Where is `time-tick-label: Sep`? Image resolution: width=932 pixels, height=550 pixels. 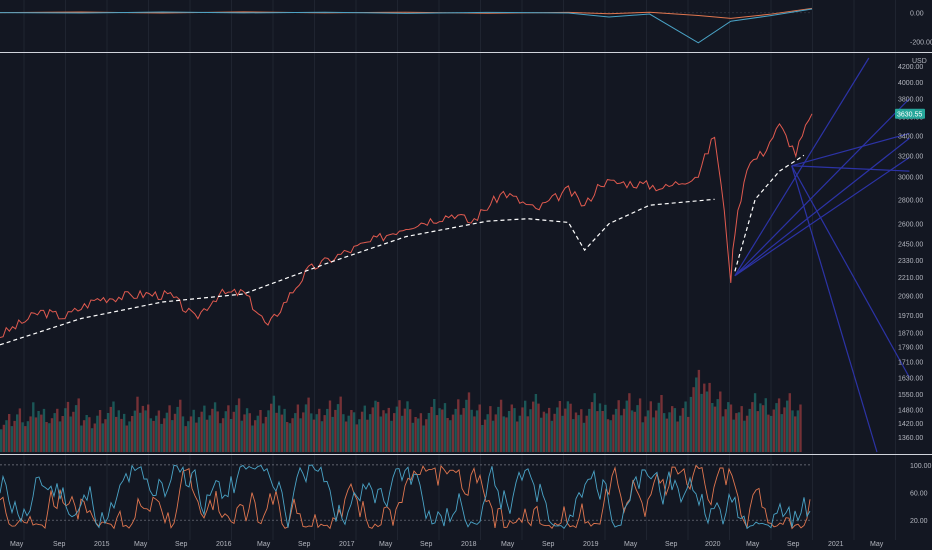
time-tick-label: Sep is located at coordinates (304, 544).